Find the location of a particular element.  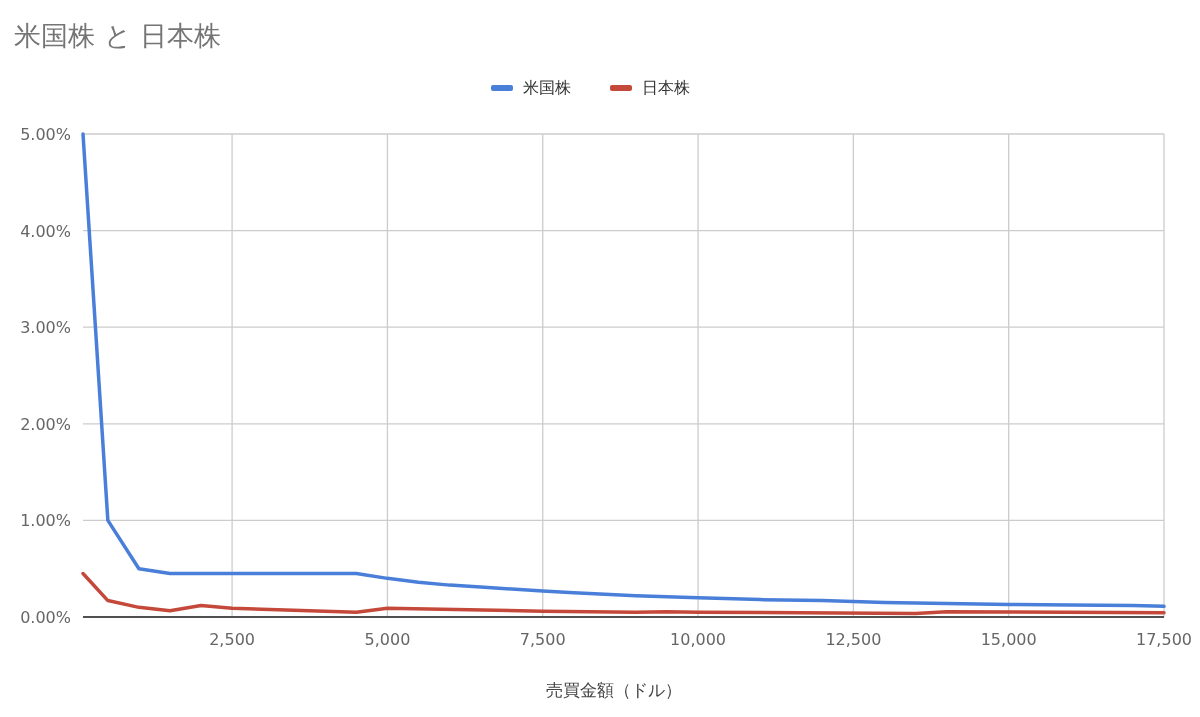

y-tick-label: 4.00% is located at coordinates (45, 231).